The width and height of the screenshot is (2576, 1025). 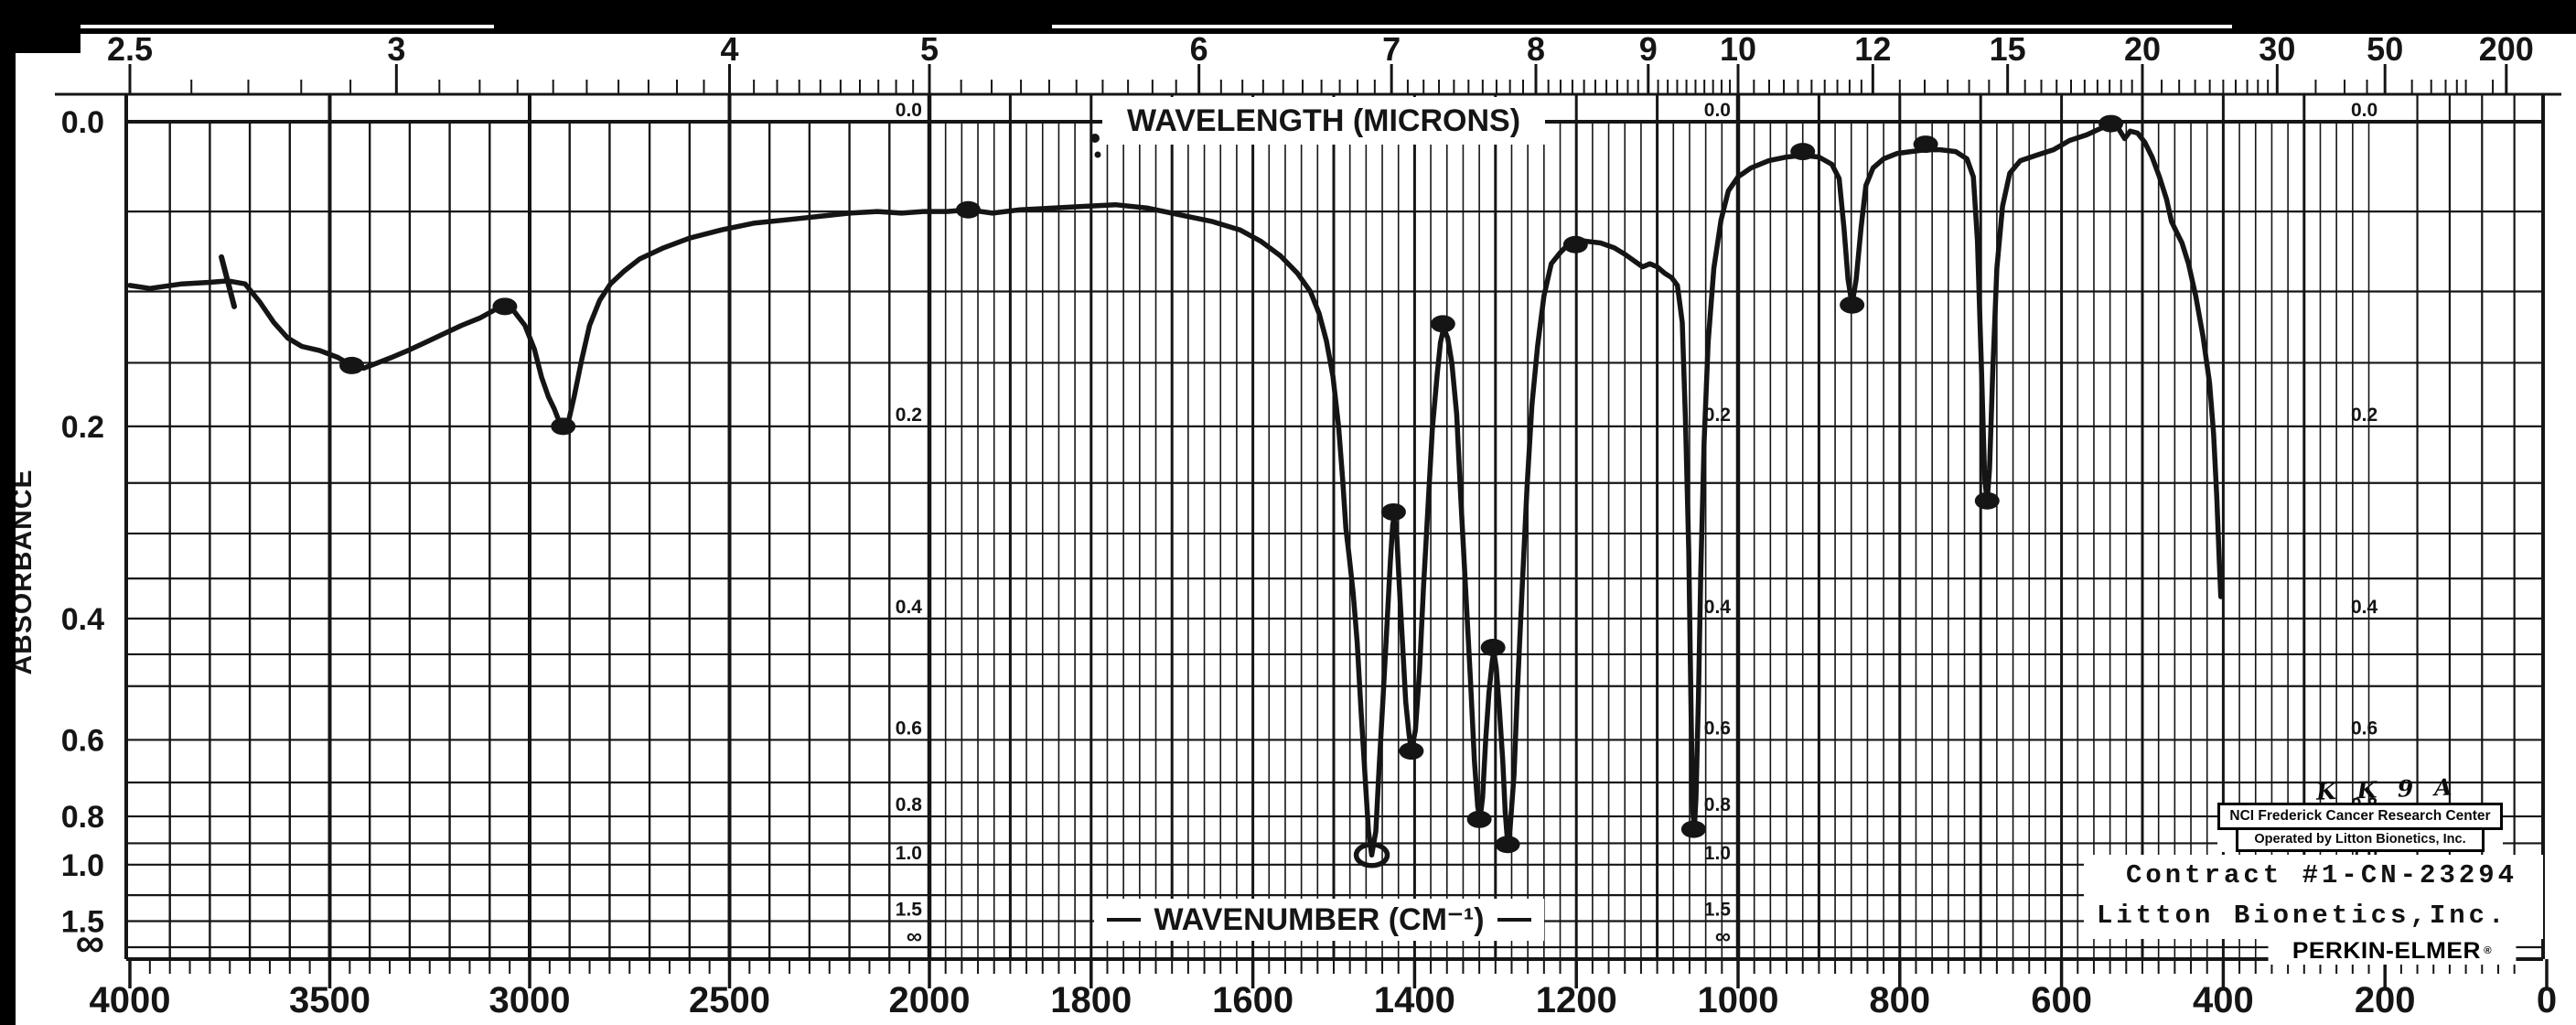 What do you see at coordinates (2387, 951) in the screenshot?
I see `brand-text: PERKIN-ELMER` at bounding box center [2387, 951].